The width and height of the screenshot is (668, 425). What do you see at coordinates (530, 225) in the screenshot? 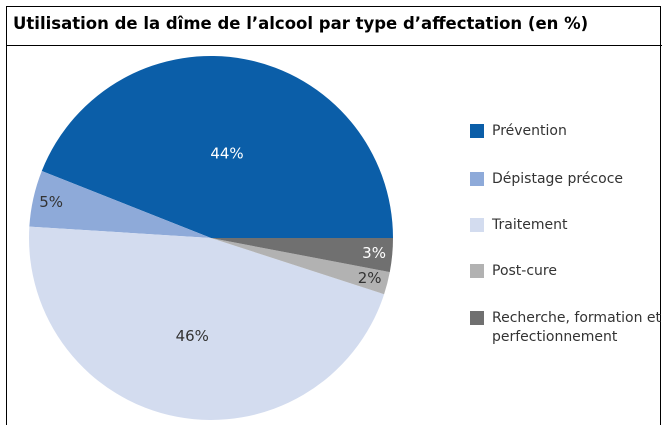
I see `legend-label: Traitement` at bounding box center [530, 225].